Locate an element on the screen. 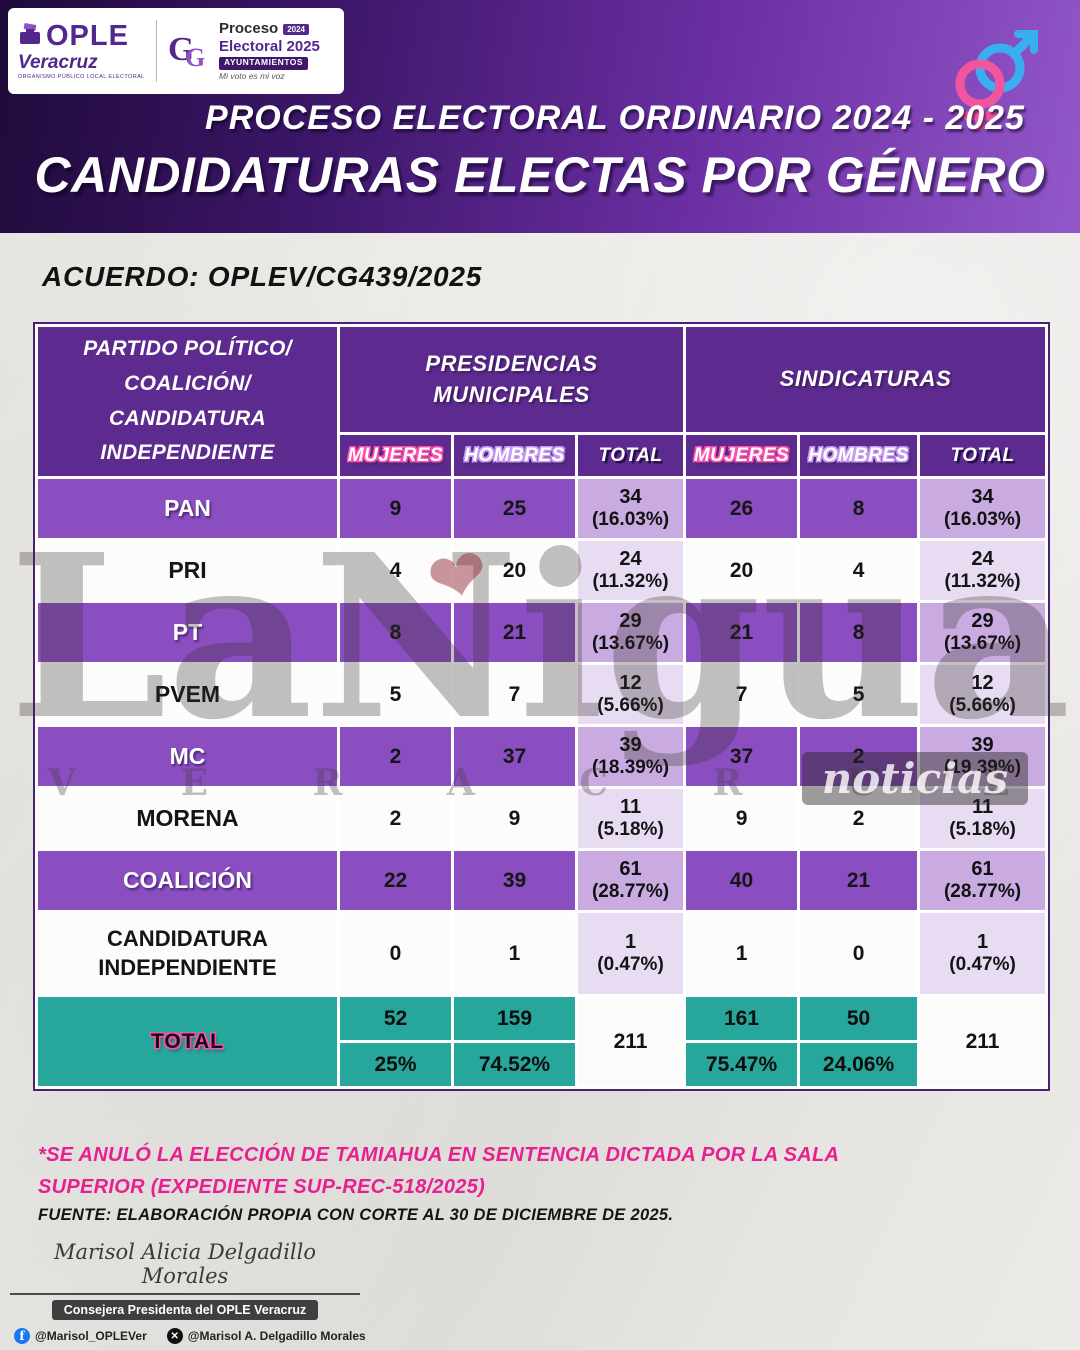 The height and width of the screenshot is (1350, 1080). total-si-hombres-pct: 24.06% is located at coordinates (859, 1064).